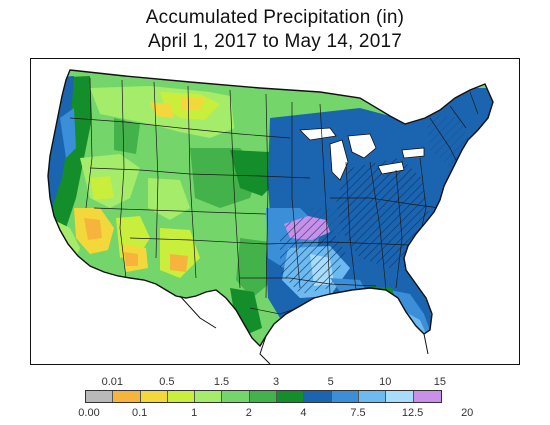 The width and height of the screenshot is (550, 425). Describe the element at coordinates (89, 413) in the screenshot. I see `legend-tick-lower: 0.00` at that location.